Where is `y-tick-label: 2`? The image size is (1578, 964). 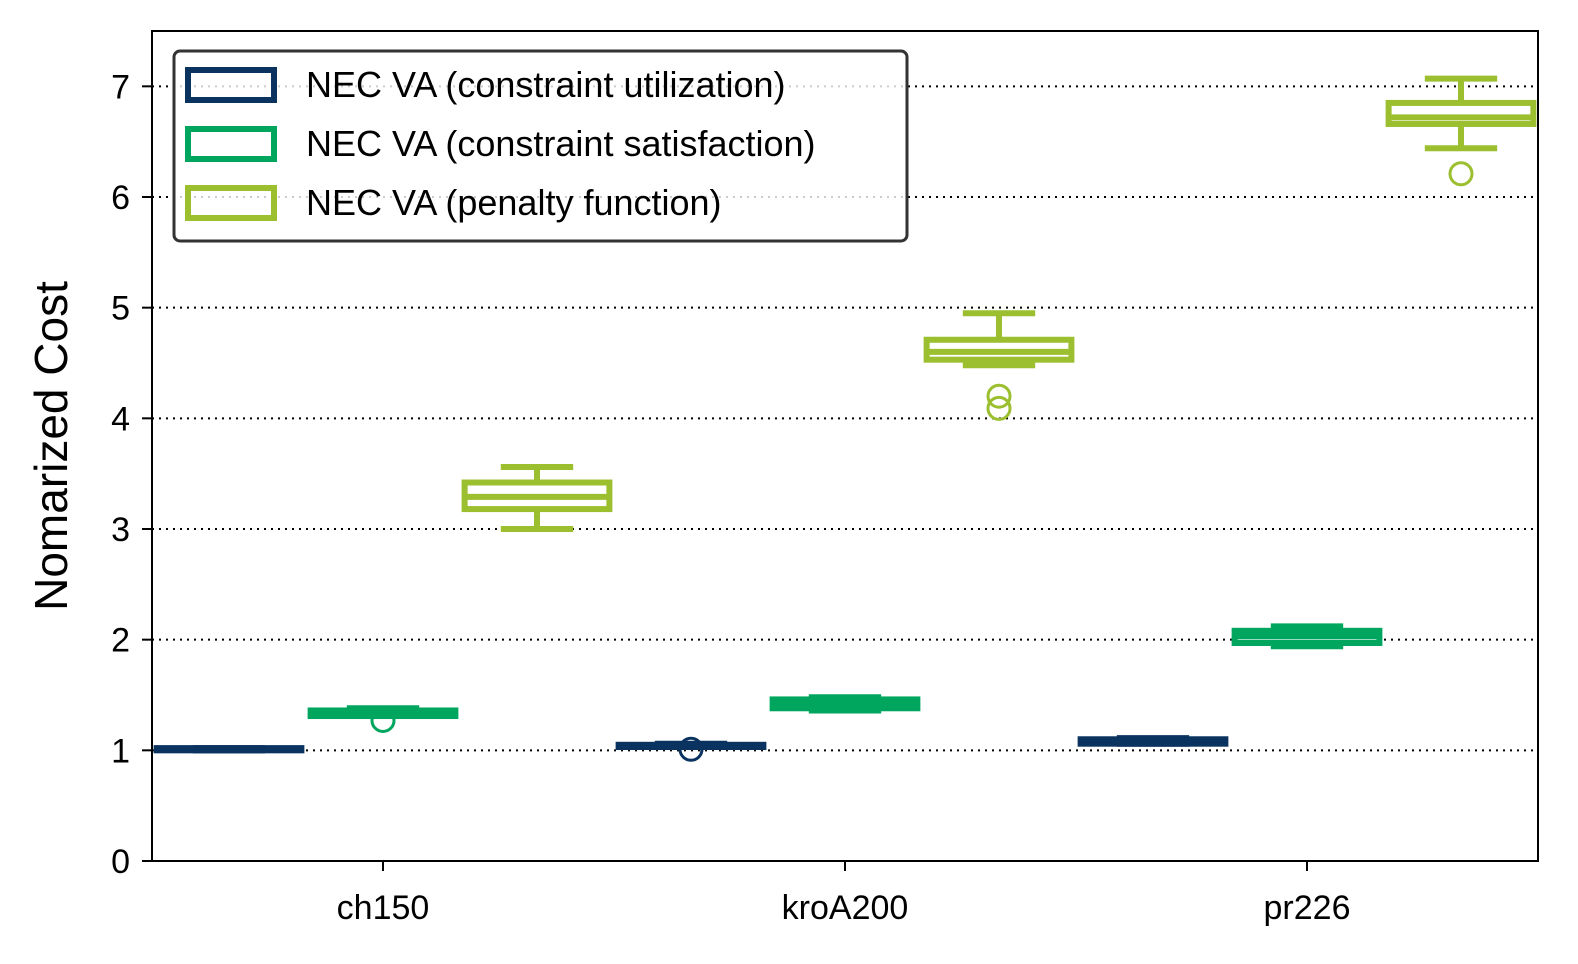
y-tick-label: 2 is located at coordinates (120, 641).